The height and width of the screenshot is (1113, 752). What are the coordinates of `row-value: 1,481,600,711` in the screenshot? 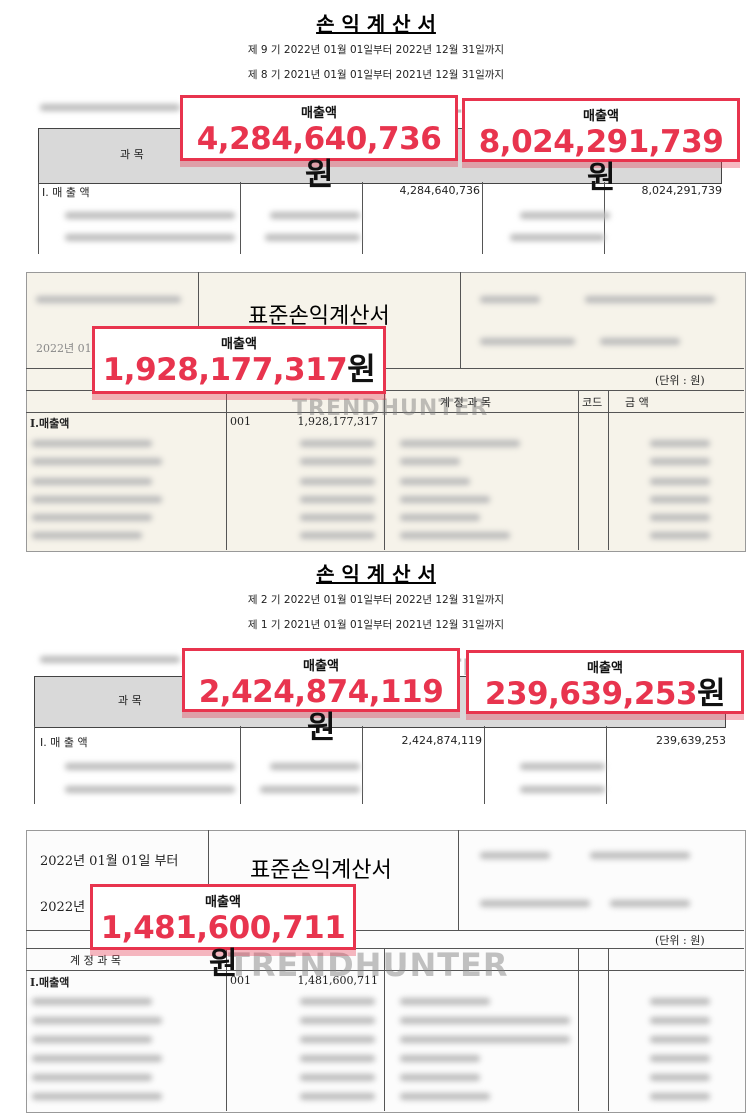 It's located at (337, 980).